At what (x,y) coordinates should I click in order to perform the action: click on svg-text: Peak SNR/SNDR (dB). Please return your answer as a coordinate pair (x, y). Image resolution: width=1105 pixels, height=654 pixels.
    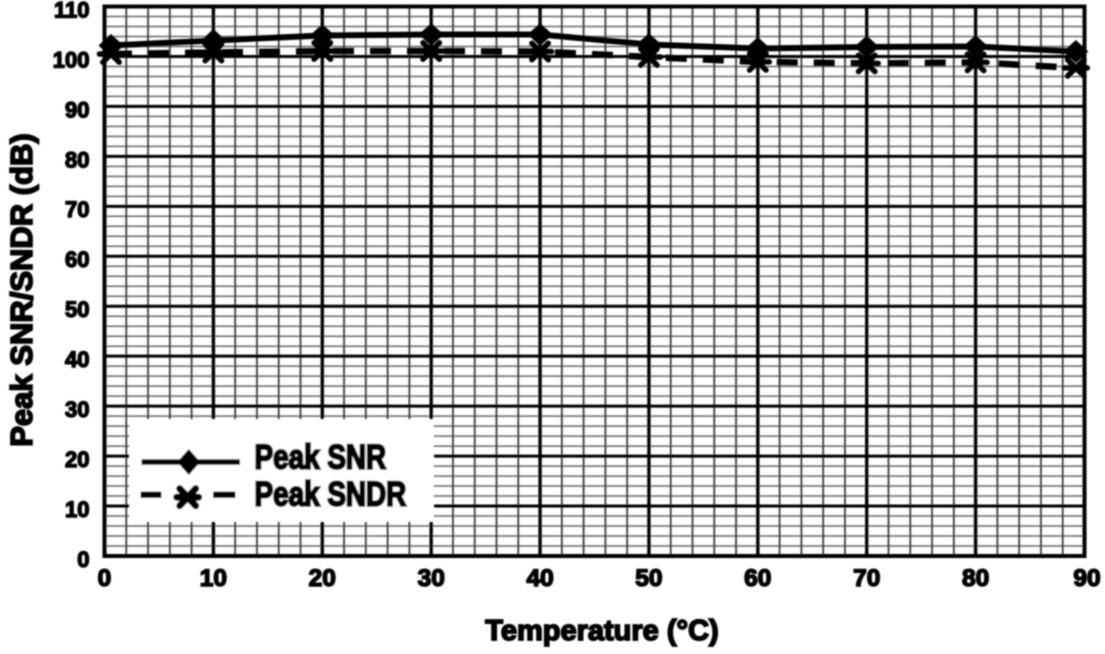
    Looking at the image, I should click on (21, 290).